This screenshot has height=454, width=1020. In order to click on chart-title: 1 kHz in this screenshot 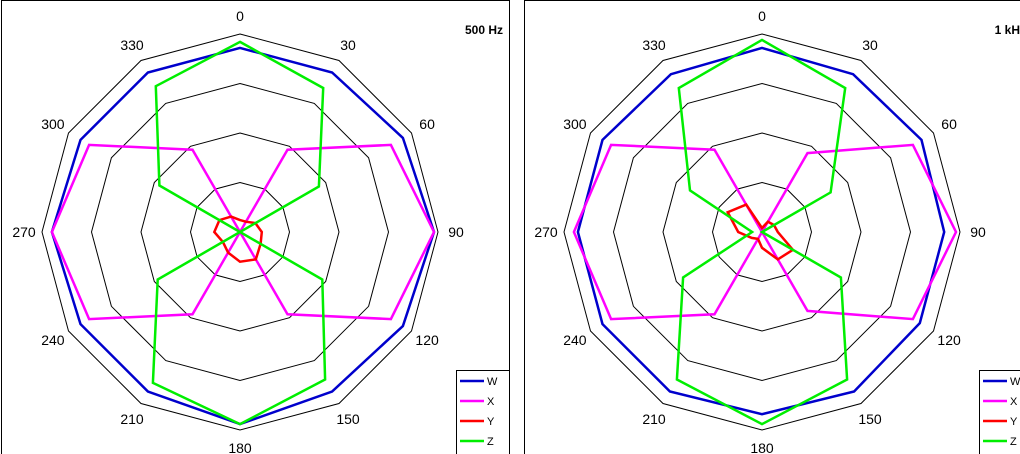, I will do `click(1007, 30)`.